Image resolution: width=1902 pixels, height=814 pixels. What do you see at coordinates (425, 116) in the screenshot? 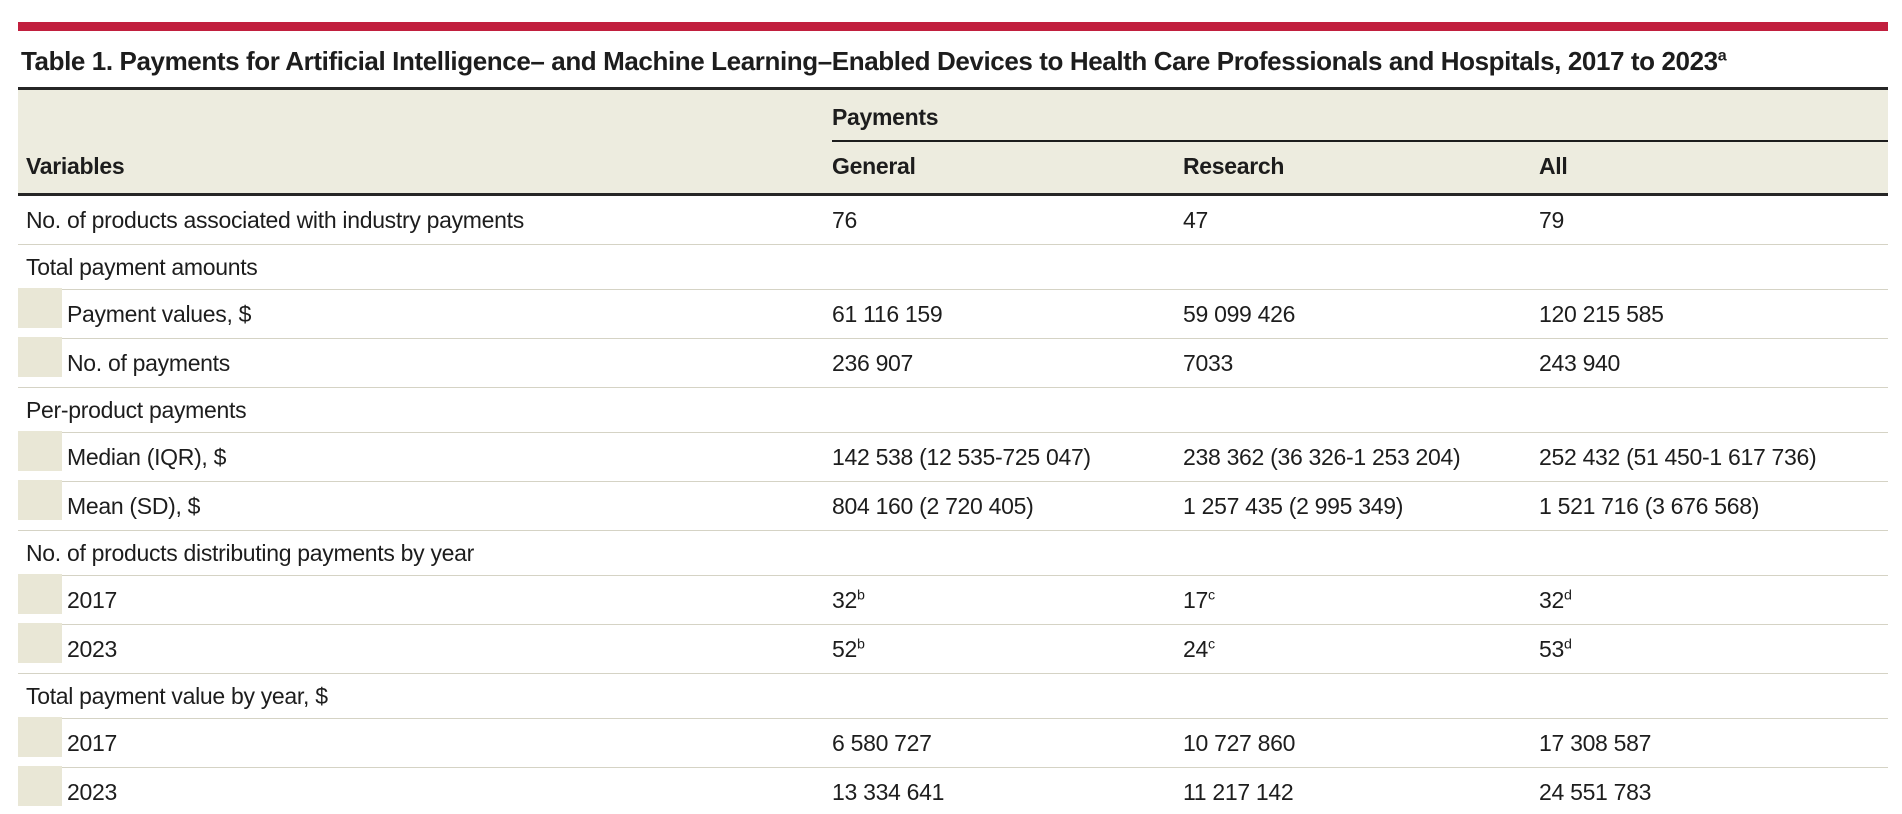
I see `header-corner-cell` at bounding box center [425, 116].